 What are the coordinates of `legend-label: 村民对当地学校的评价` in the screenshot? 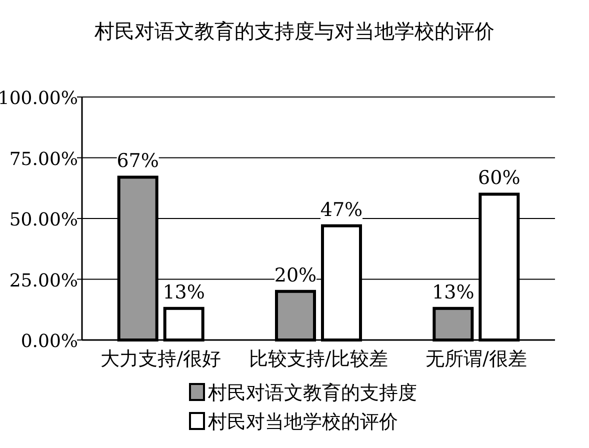 It's located at (302, 422).